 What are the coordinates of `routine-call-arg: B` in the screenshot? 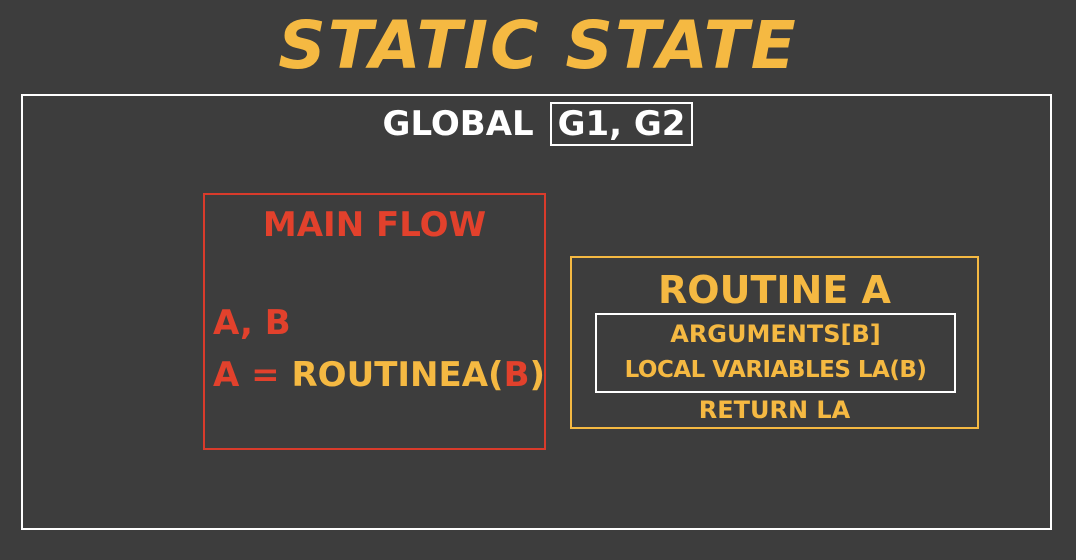 It's located at (516, 375).